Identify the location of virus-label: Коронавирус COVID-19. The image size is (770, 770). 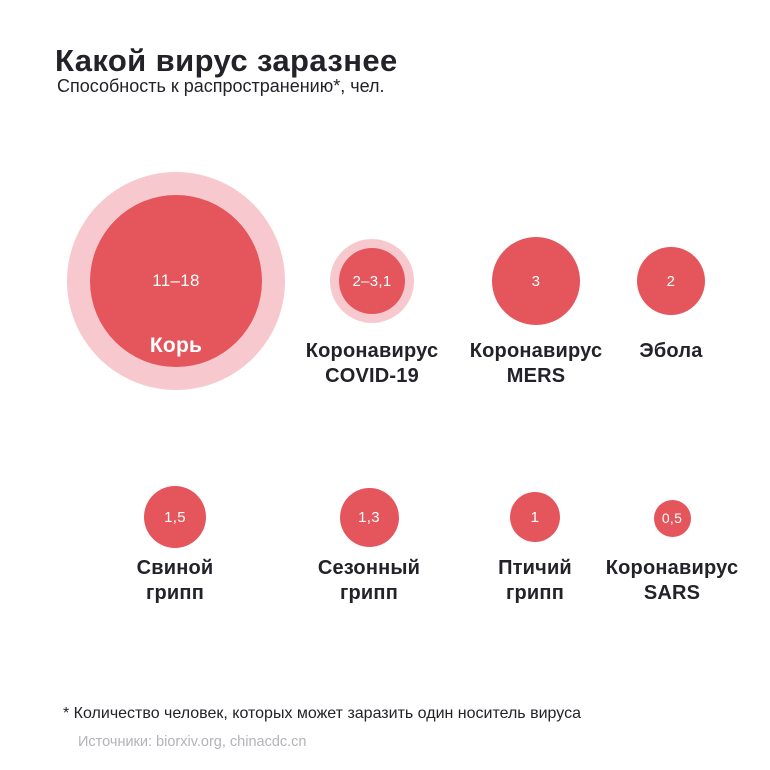
(372, 364).